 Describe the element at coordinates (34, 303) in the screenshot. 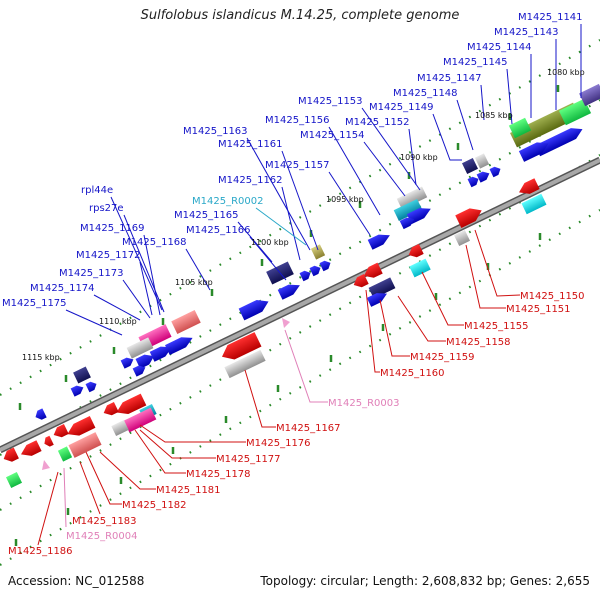

I see `gene-label: M1425_1175` at that location.